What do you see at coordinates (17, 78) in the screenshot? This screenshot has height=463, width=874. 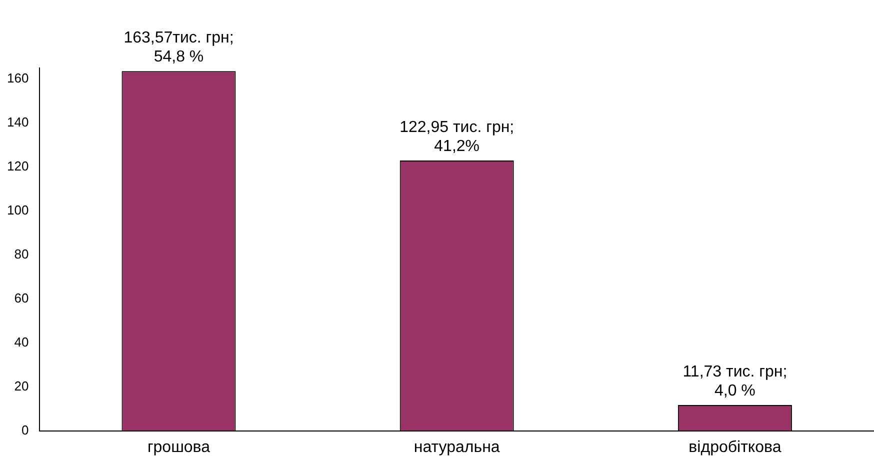 I see `y-tick-label: 160` at bounding box center [17, 78].